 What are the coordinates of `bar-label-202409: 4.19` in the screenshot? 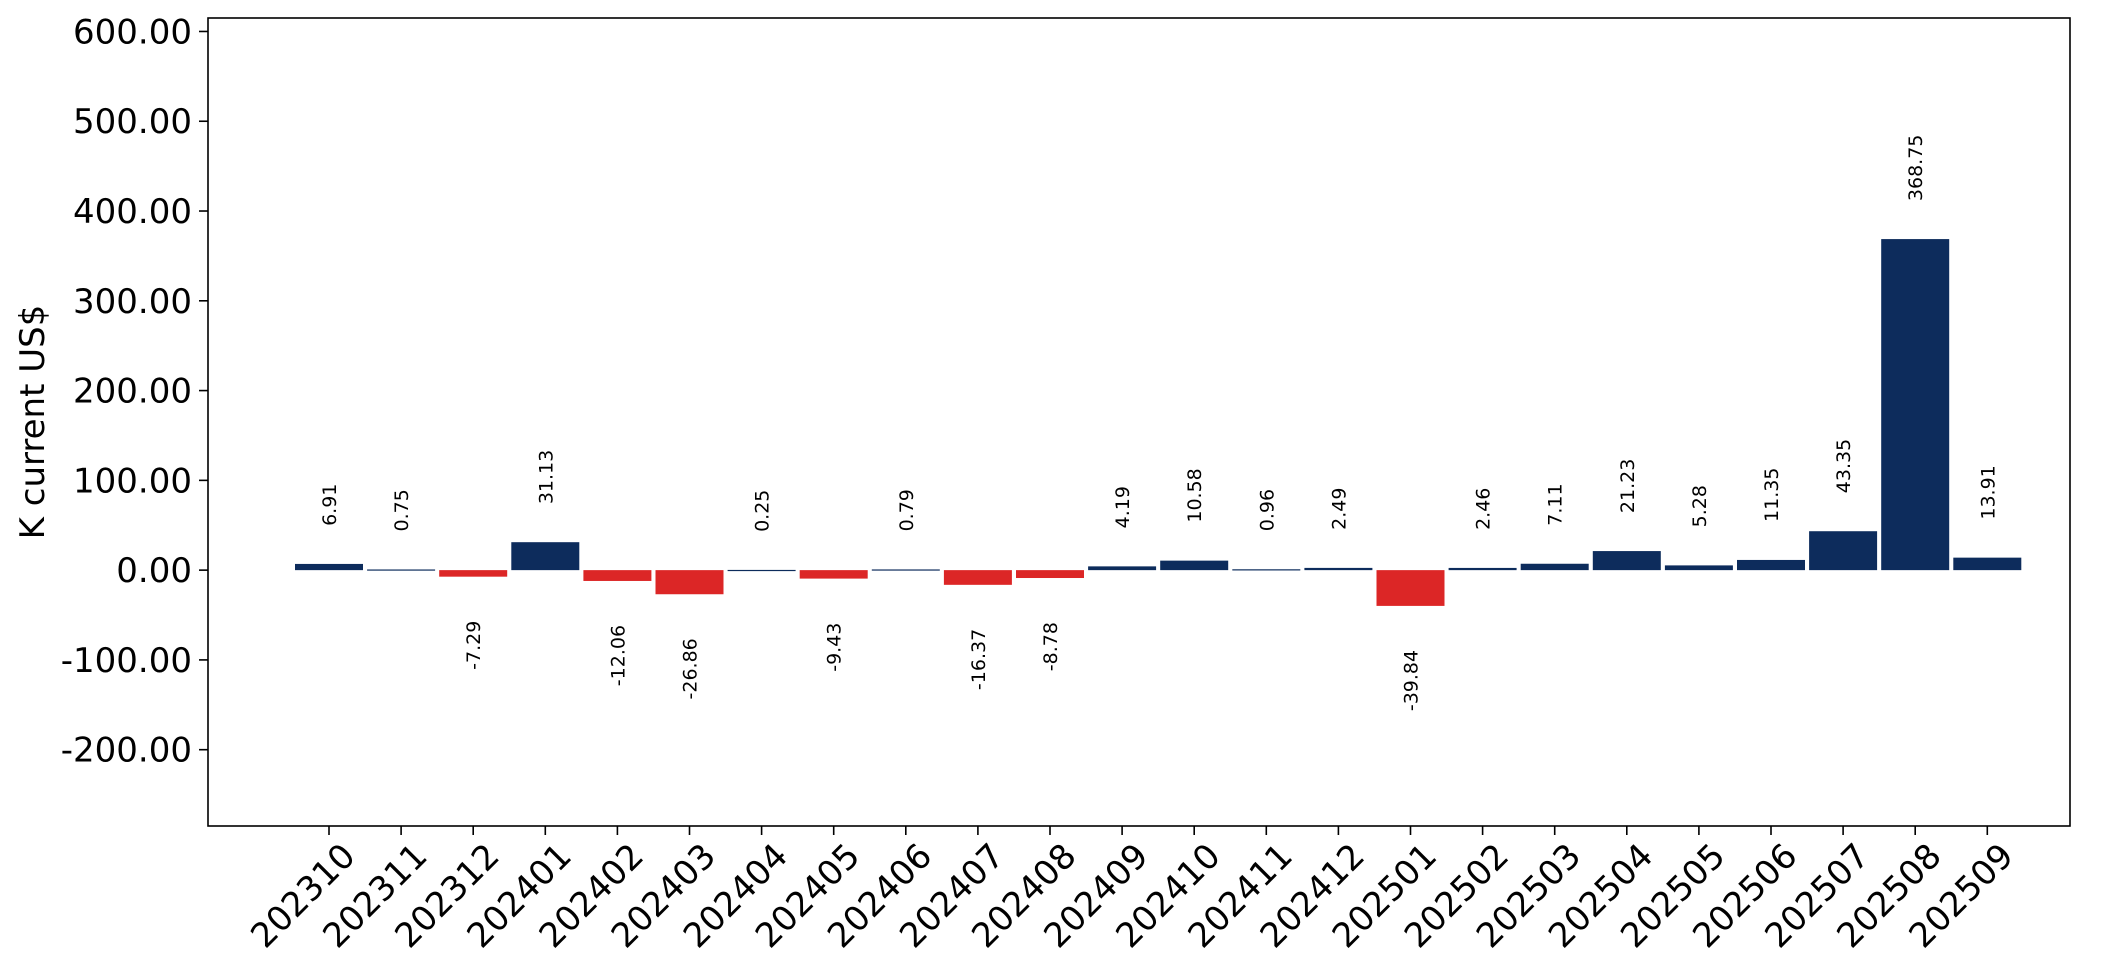 It's located at (1123, 507).